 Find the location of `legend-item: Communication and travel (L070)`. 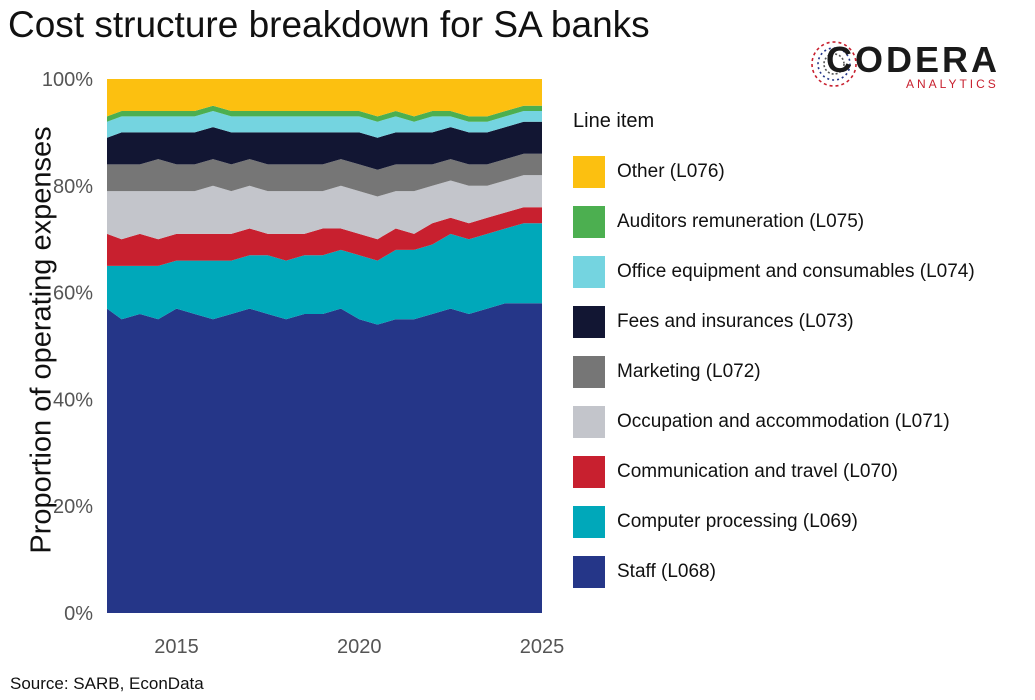

legend-item: Communication and travel (L070) is located at coordinates (774, 472).